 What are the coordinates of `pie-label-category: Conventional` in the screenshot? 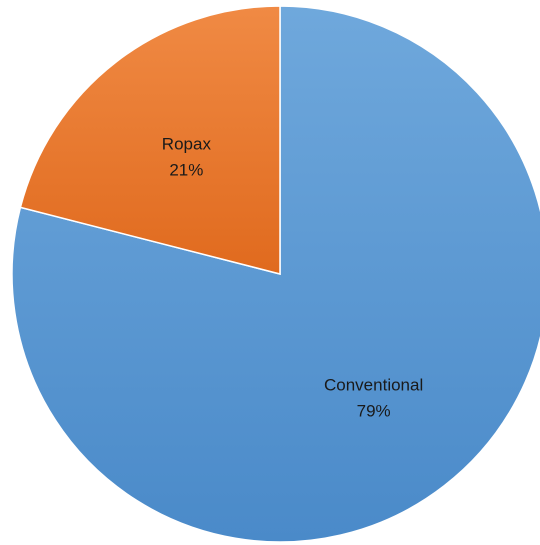 It's located at (373, 385).